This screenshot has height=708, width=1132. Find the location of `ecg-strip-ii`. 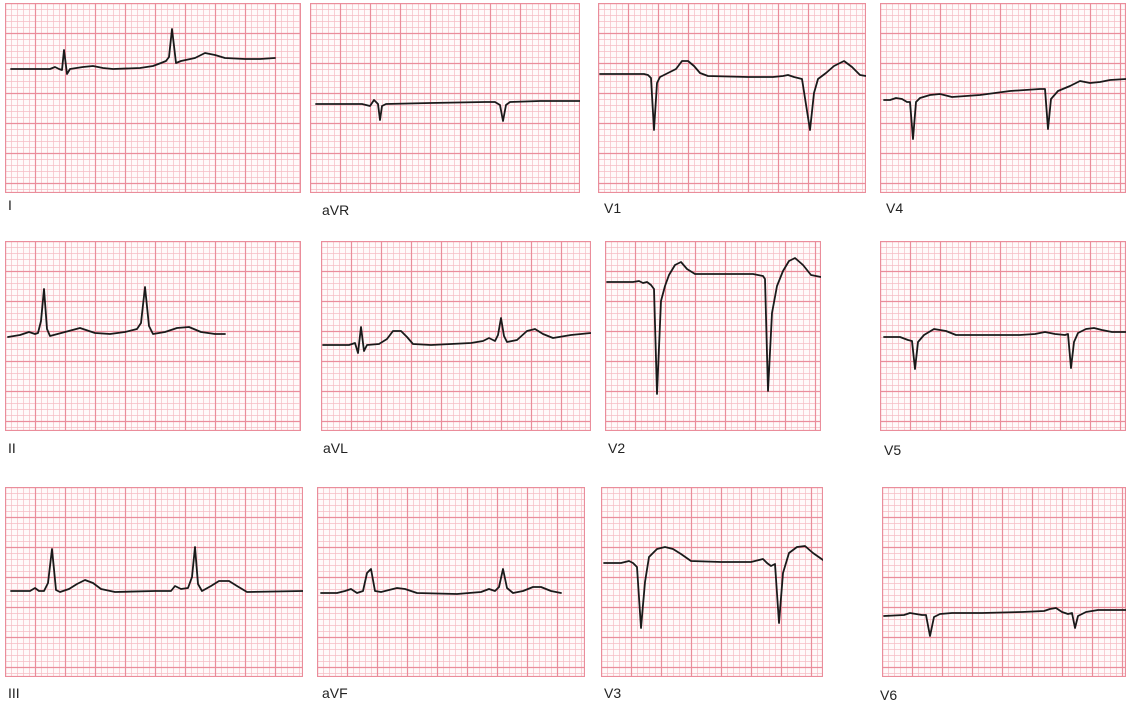

ecg-strip-ii is located at coordinates (153, 336).